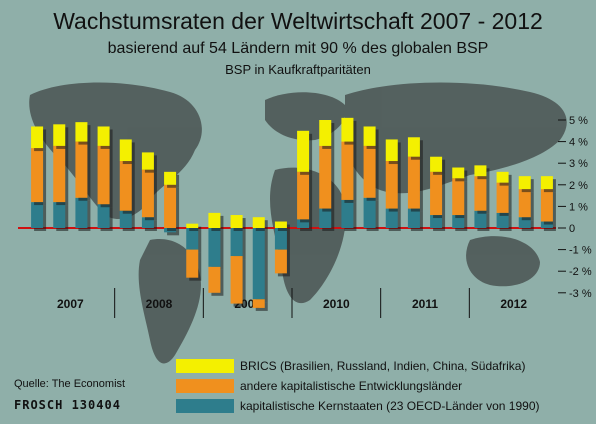 This screenshot has width=596, height=424. Describe the element at coordinates (173, 233) in the screenshot. I see `bar-core-shadow` at that location.